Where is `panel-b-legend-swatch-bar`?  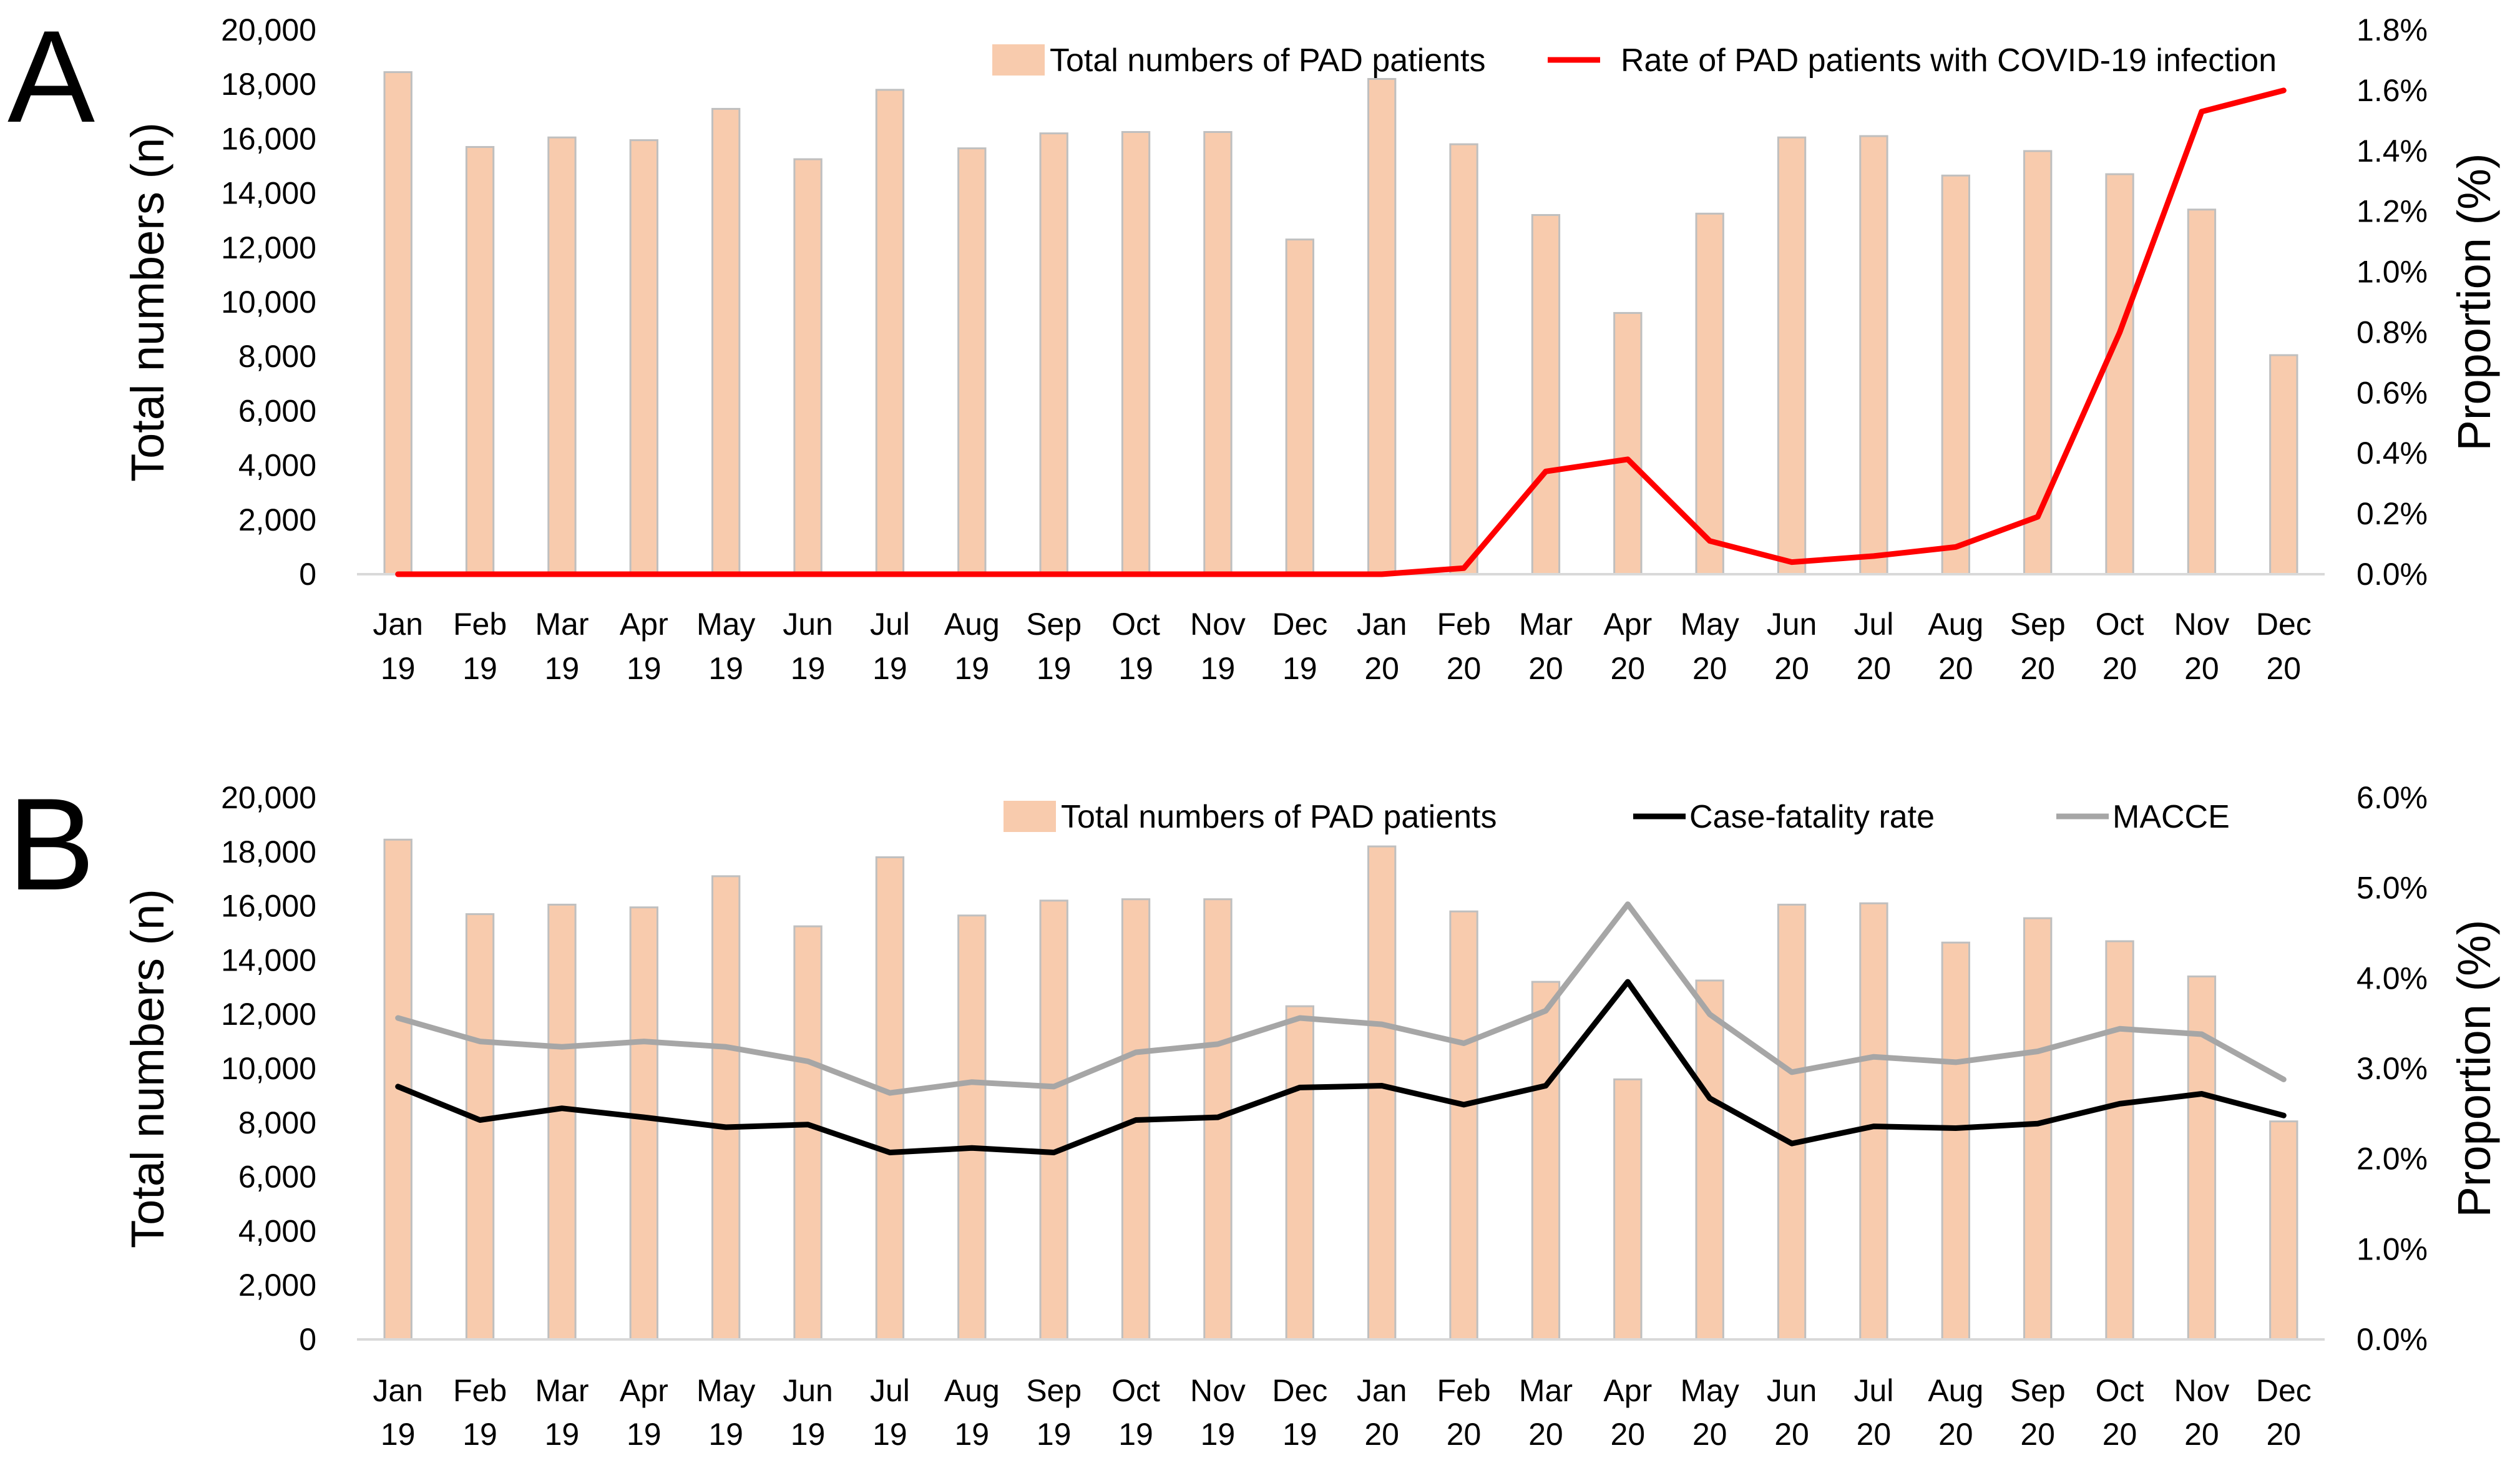 panel-b-legend-swatch-bar is located at coordinates (1030, 816).